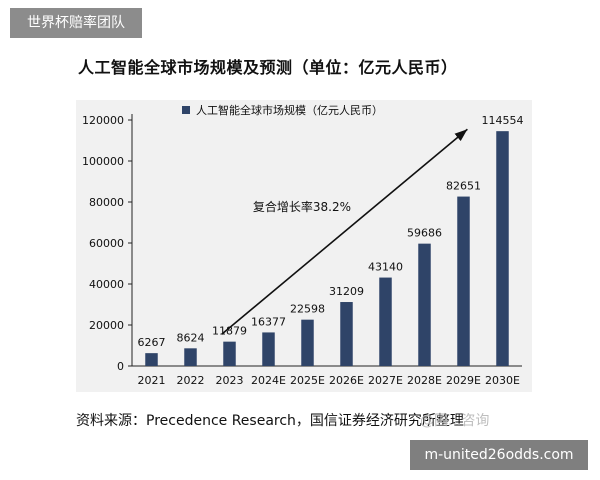 This screenshot has width=600, height=480. I want to click on watermark-text: @国...咨询, so click(455, 421).